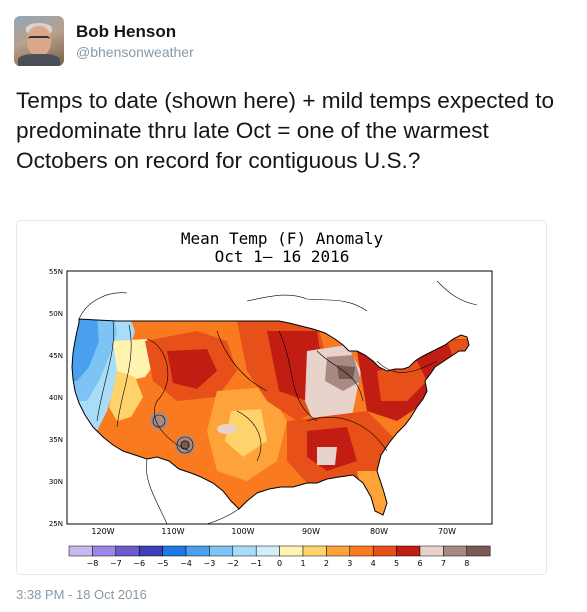 The image size is (587, 612). Describe the element at coordinates (56, 356) in the screenshot. I see `lat-label: 45N` at that location.